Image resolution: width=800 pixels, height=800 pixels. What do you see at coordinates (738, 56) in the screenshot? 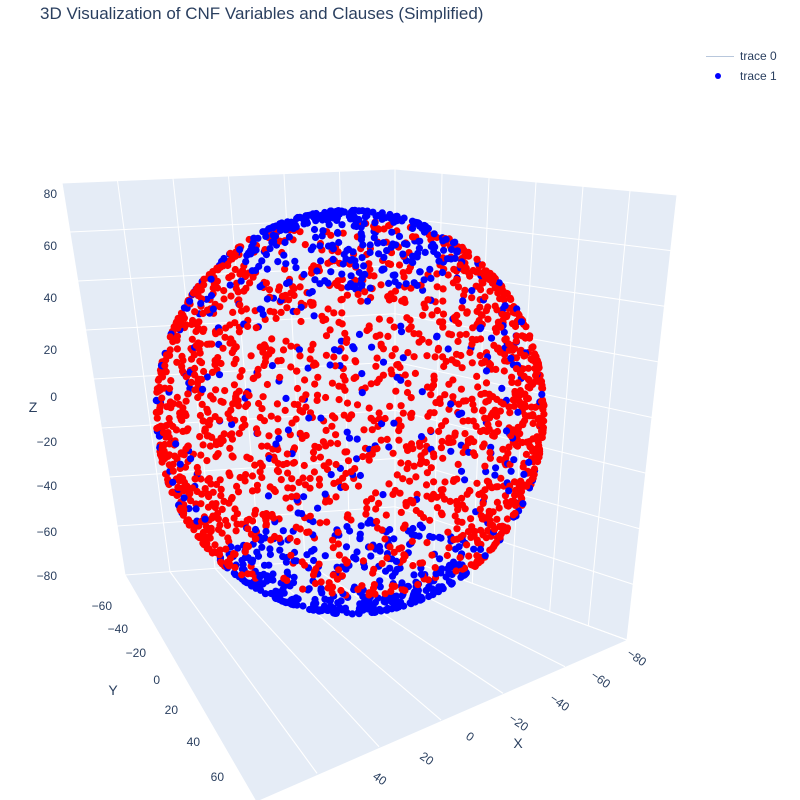
I see `legend-item-trace-0: trace 0` at bounding box center [738, 56].